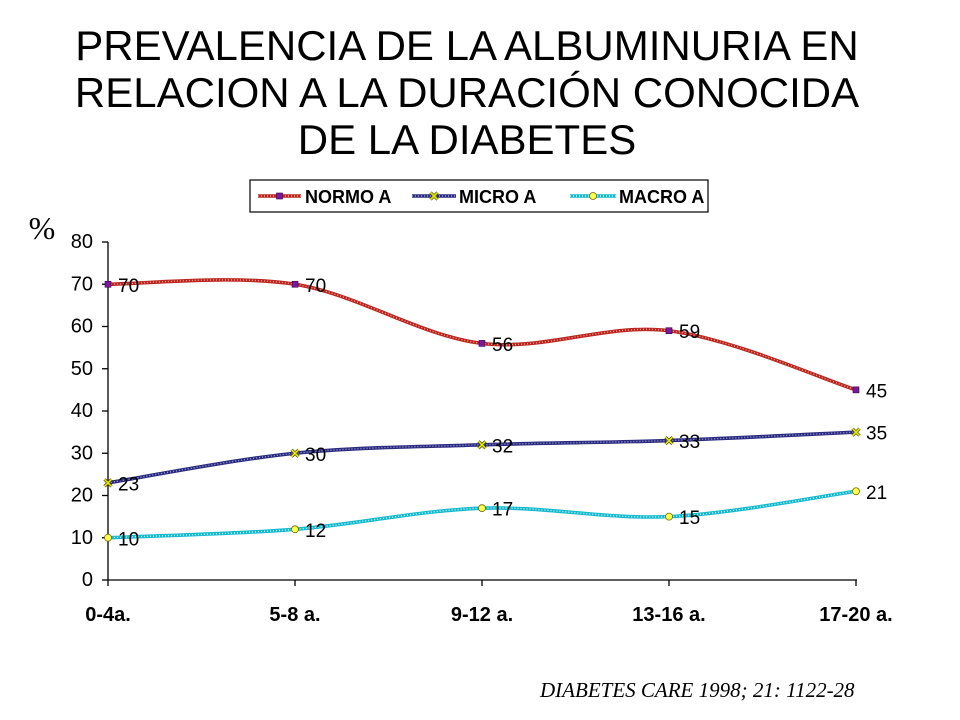  I want to click on y-tick-label: 50, so click(82, 369).